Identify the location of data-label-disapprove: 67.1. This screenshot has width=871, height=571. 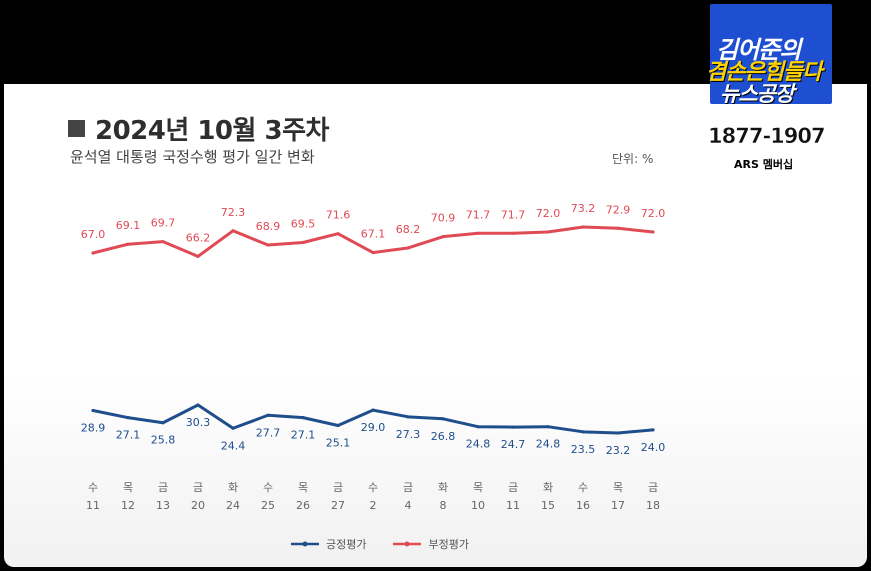
(373, 234).